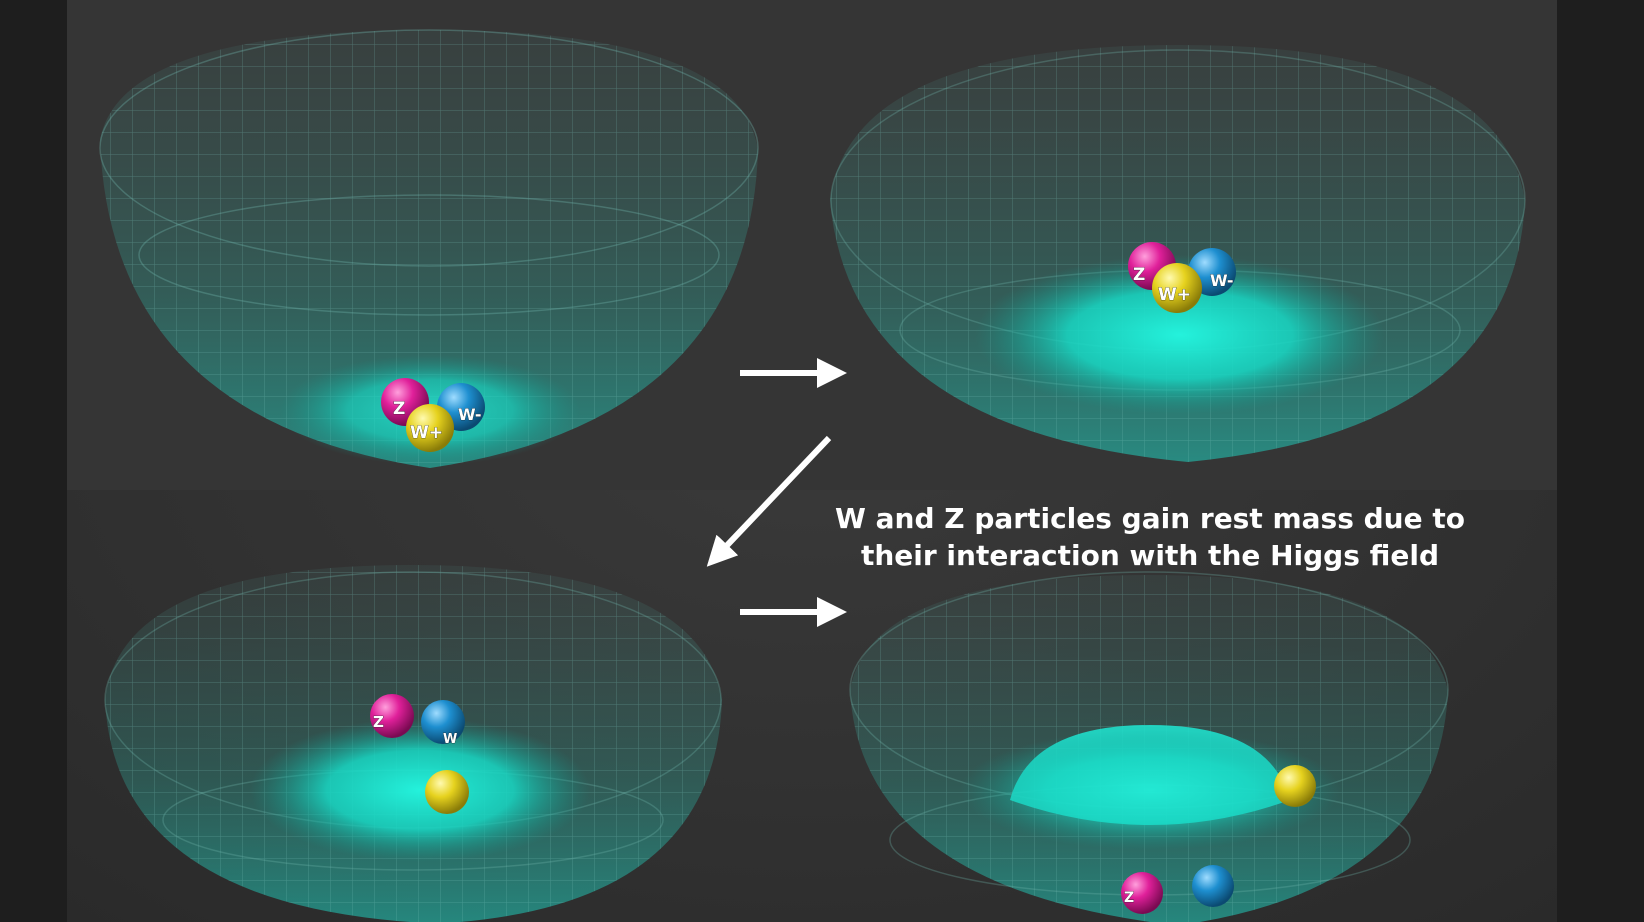 The width and height of the screenshot is (1644, 922). Describe the element at coordinates (1150, 555) in the screenshot. I see `caption-line-2: their interaction with the Higgs field` at that location.